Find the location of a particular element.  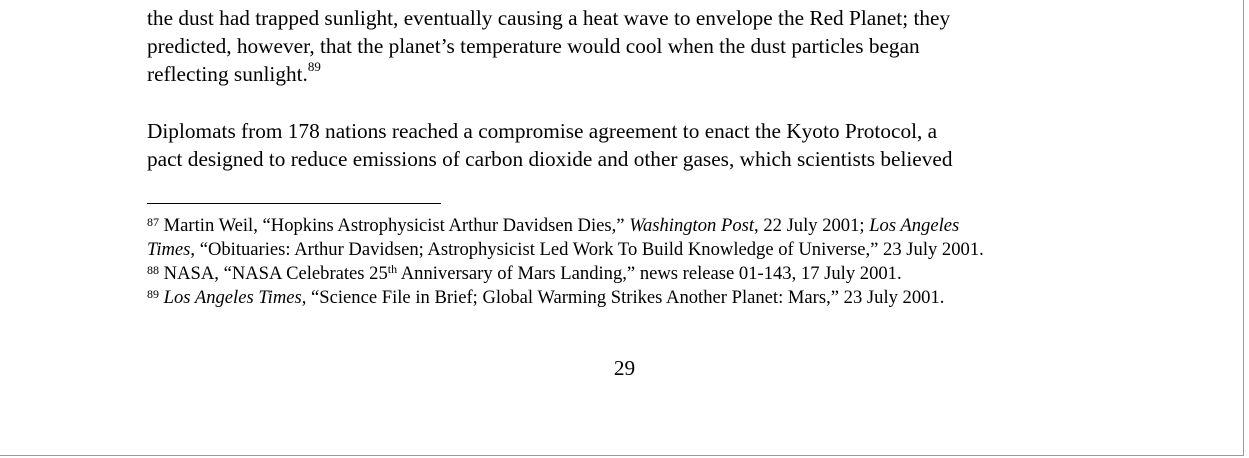

footnote-88-text-a: NASA, “NASA Celebrates 25 is located at coordinates (273, 273).